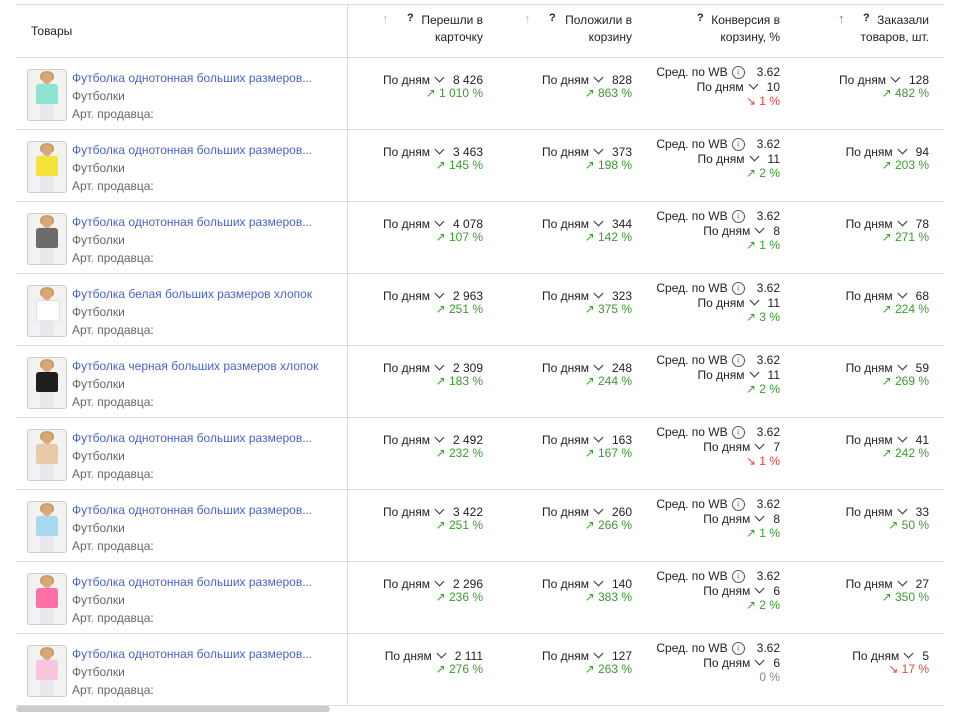 This screenshot has height=713, width=956. What do you see at coordinates (855, 165) in the screenshot?
I see `orders-cell: По дням 94 ↗ 203 %` at bounding box center [855, 165].